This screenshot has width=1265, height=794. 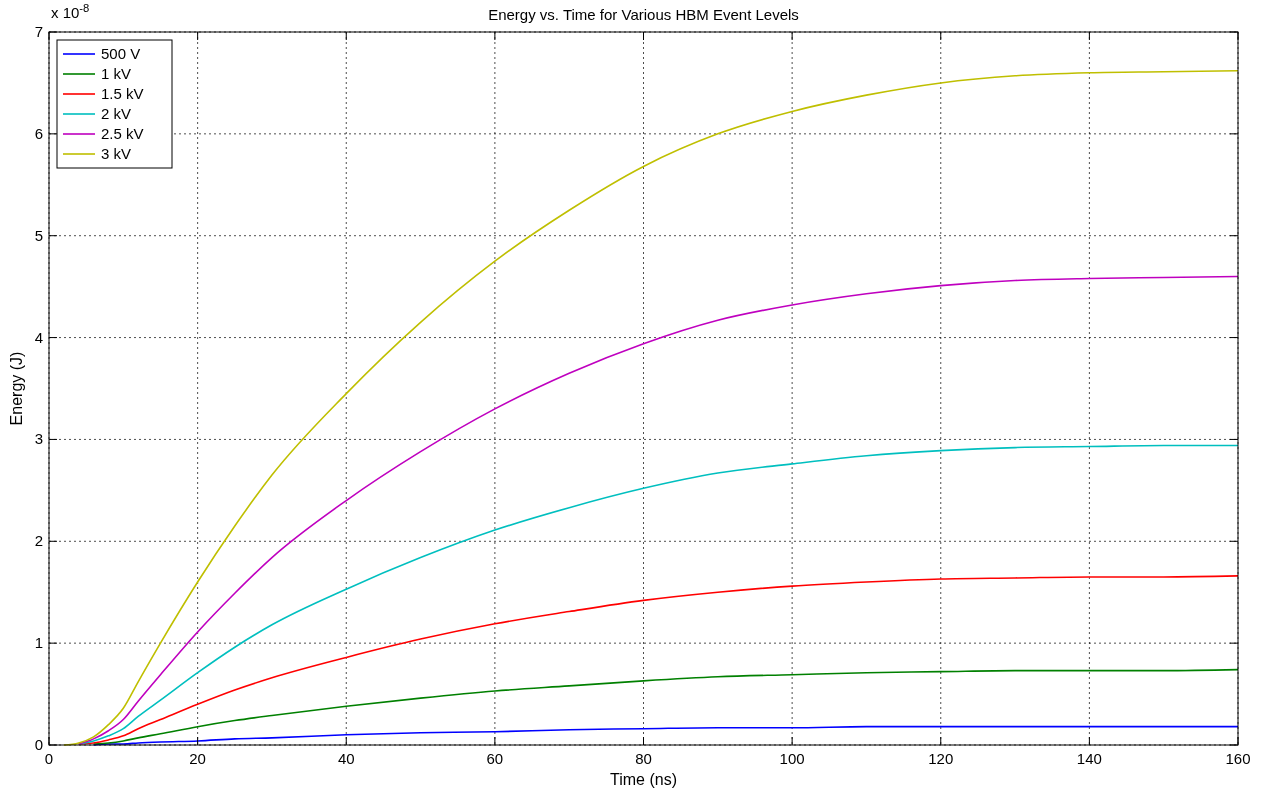 I want to click on legend-label: 1.5 kV, so click(x=122, y=93).